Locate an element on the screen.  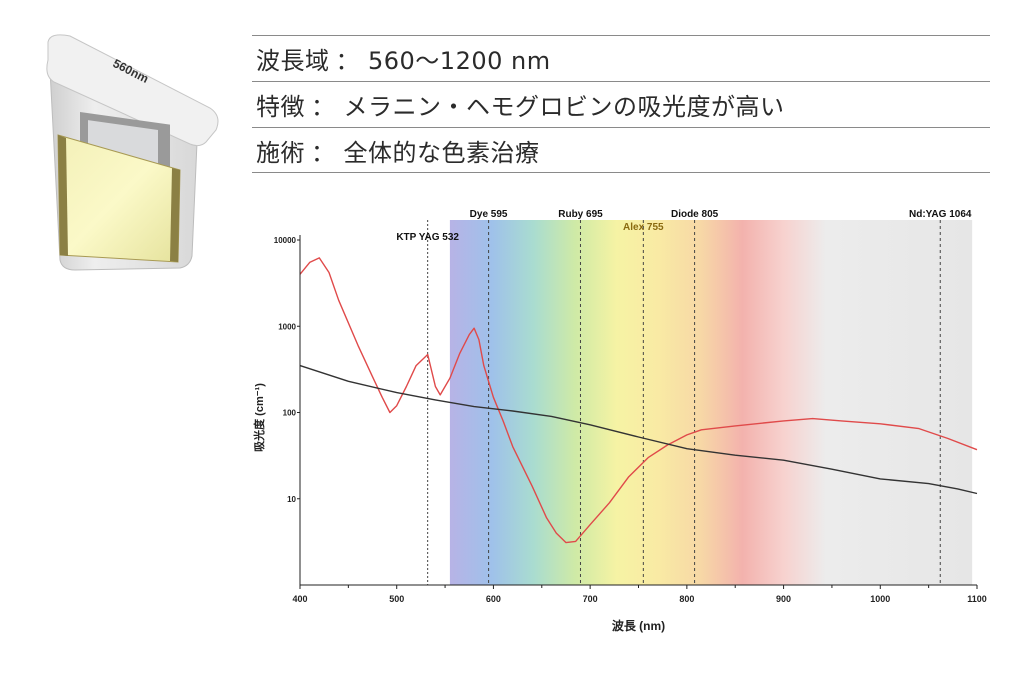
spec-row-feature: 特徴：メラニン・ヘモグロビンの吸光度が高い is located at coordinates (621, 104).